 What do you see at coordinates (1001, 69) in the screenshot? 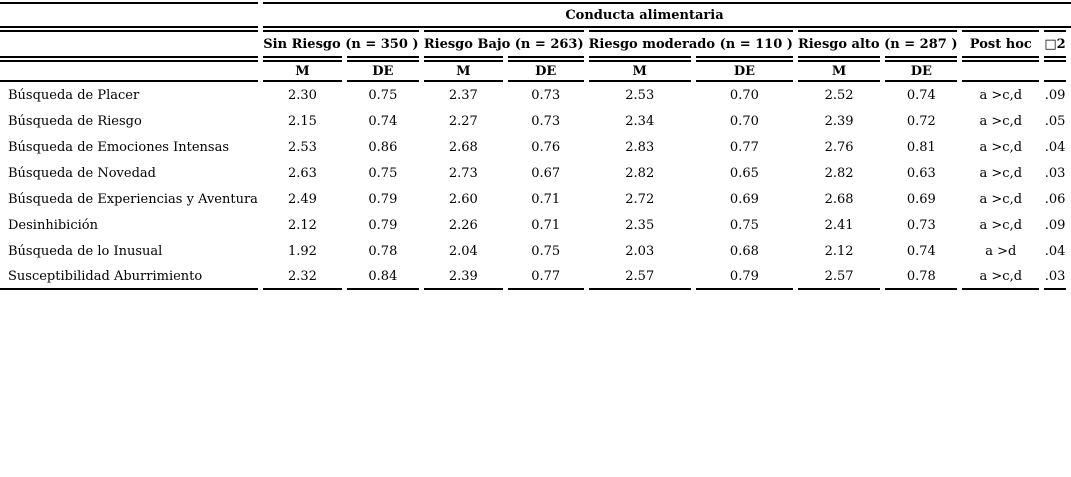
I see `post-hoc-empty` at bounding box center [1001, 69].